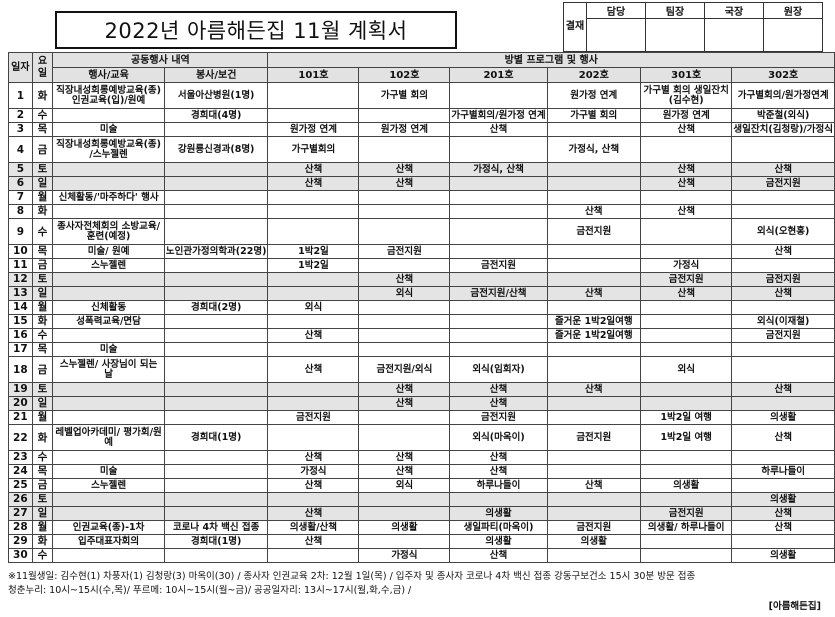 This screenshot has width=835, height=617. What do you see at coordinates (20, 95) in the screenshot?
I see `date-cell: 1` at bounding box center [20, 95].